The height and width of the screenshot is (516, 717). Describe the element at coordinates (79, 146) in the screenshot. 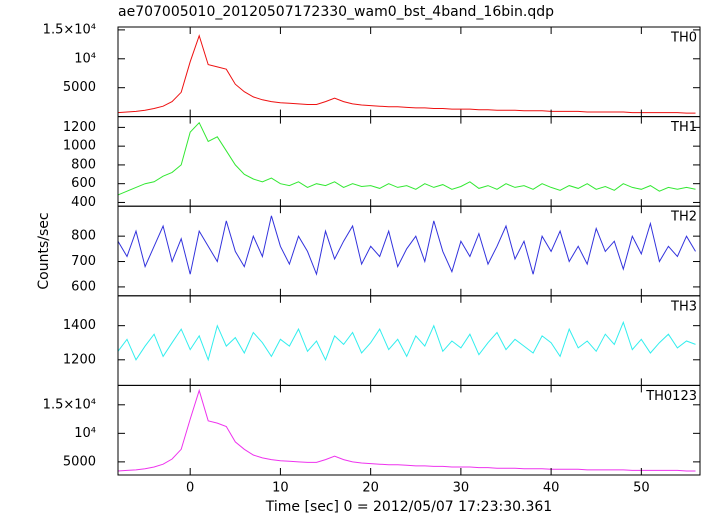

I see `y-tick-label: 1000` at that location.